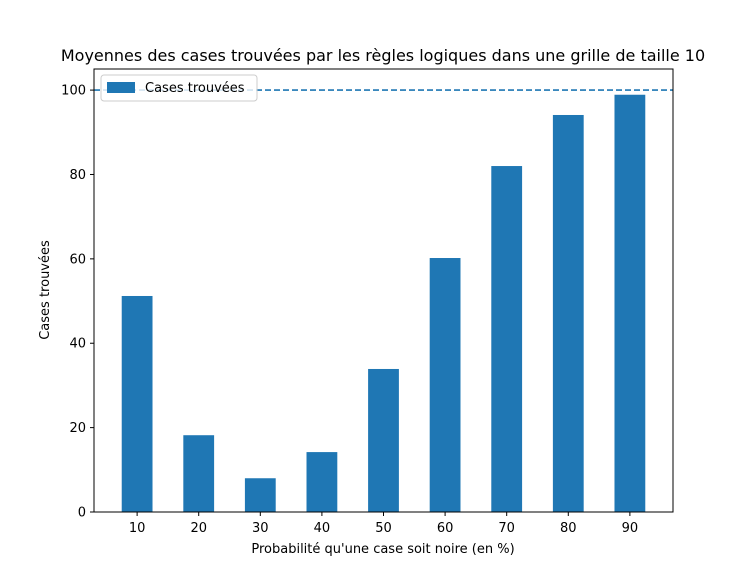 This screenshot has height=575, width=749. Describe the element at coordinates (506, 528) in the screenshot. I see `x-tick-label-70: 70` at that location.